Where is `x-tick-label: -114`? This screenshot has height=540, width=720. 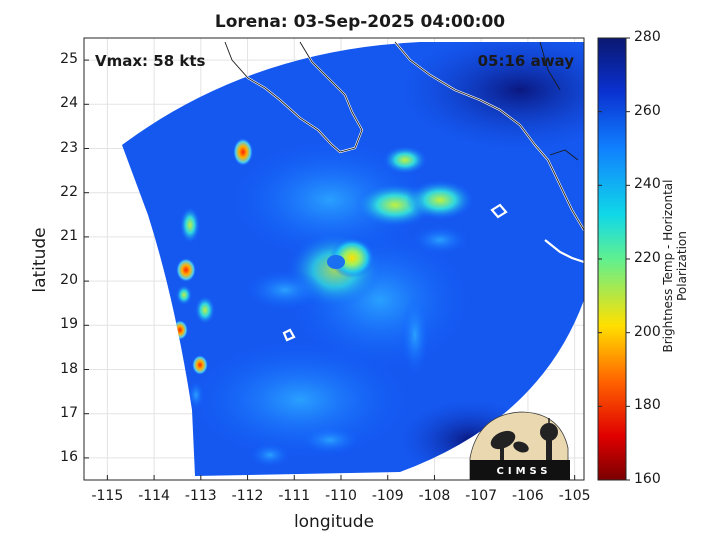
x-tick-label: -114 is located at coordinates (154, 496).